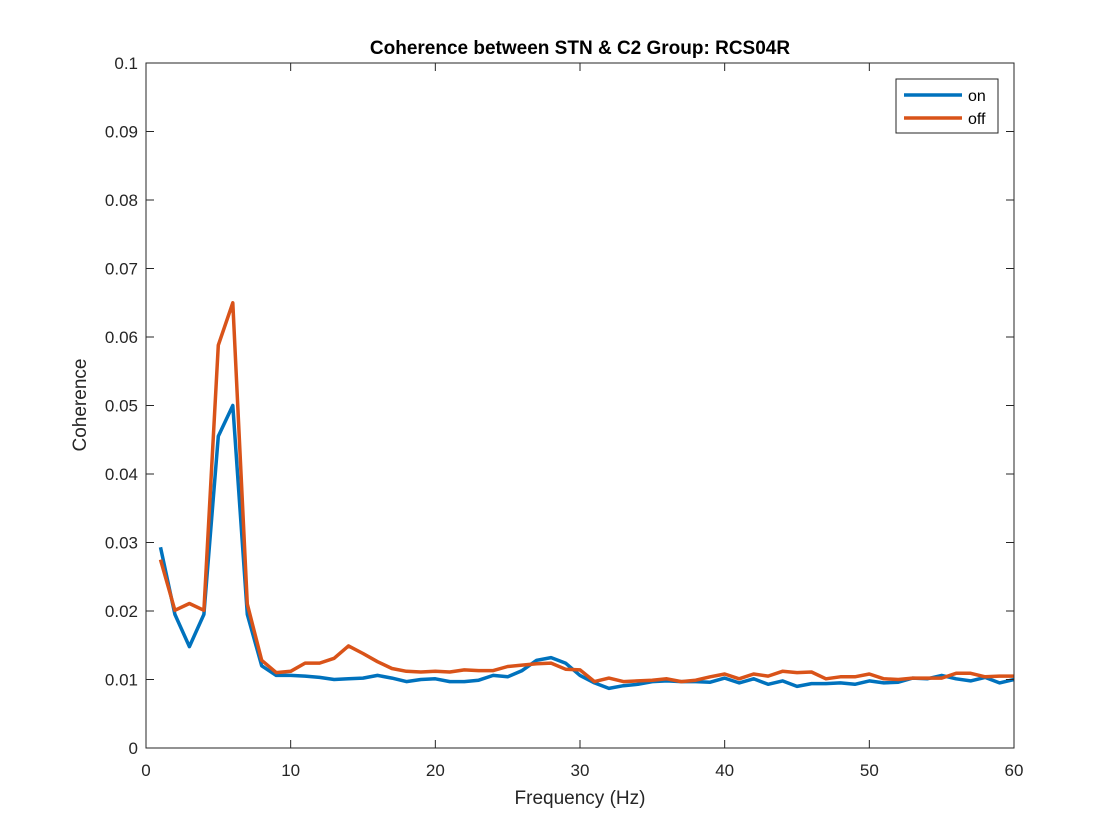 This screenshot has width=1120, height=840. Describe the element at coordinates (133, 748) in the screenshot. I see `y-tick-label: 0` at that location.